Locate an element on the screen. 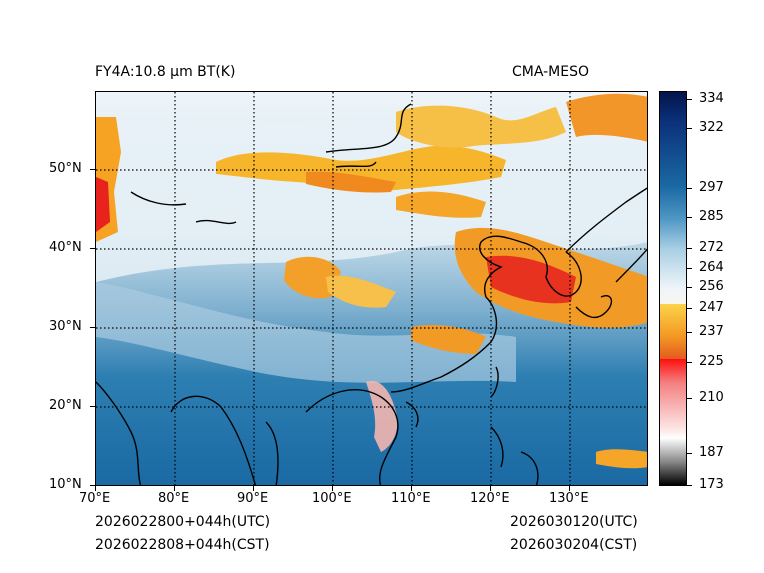 This screenshot has width=764, height=573. lon-label: 80°E is located at coordinates (174, 498).